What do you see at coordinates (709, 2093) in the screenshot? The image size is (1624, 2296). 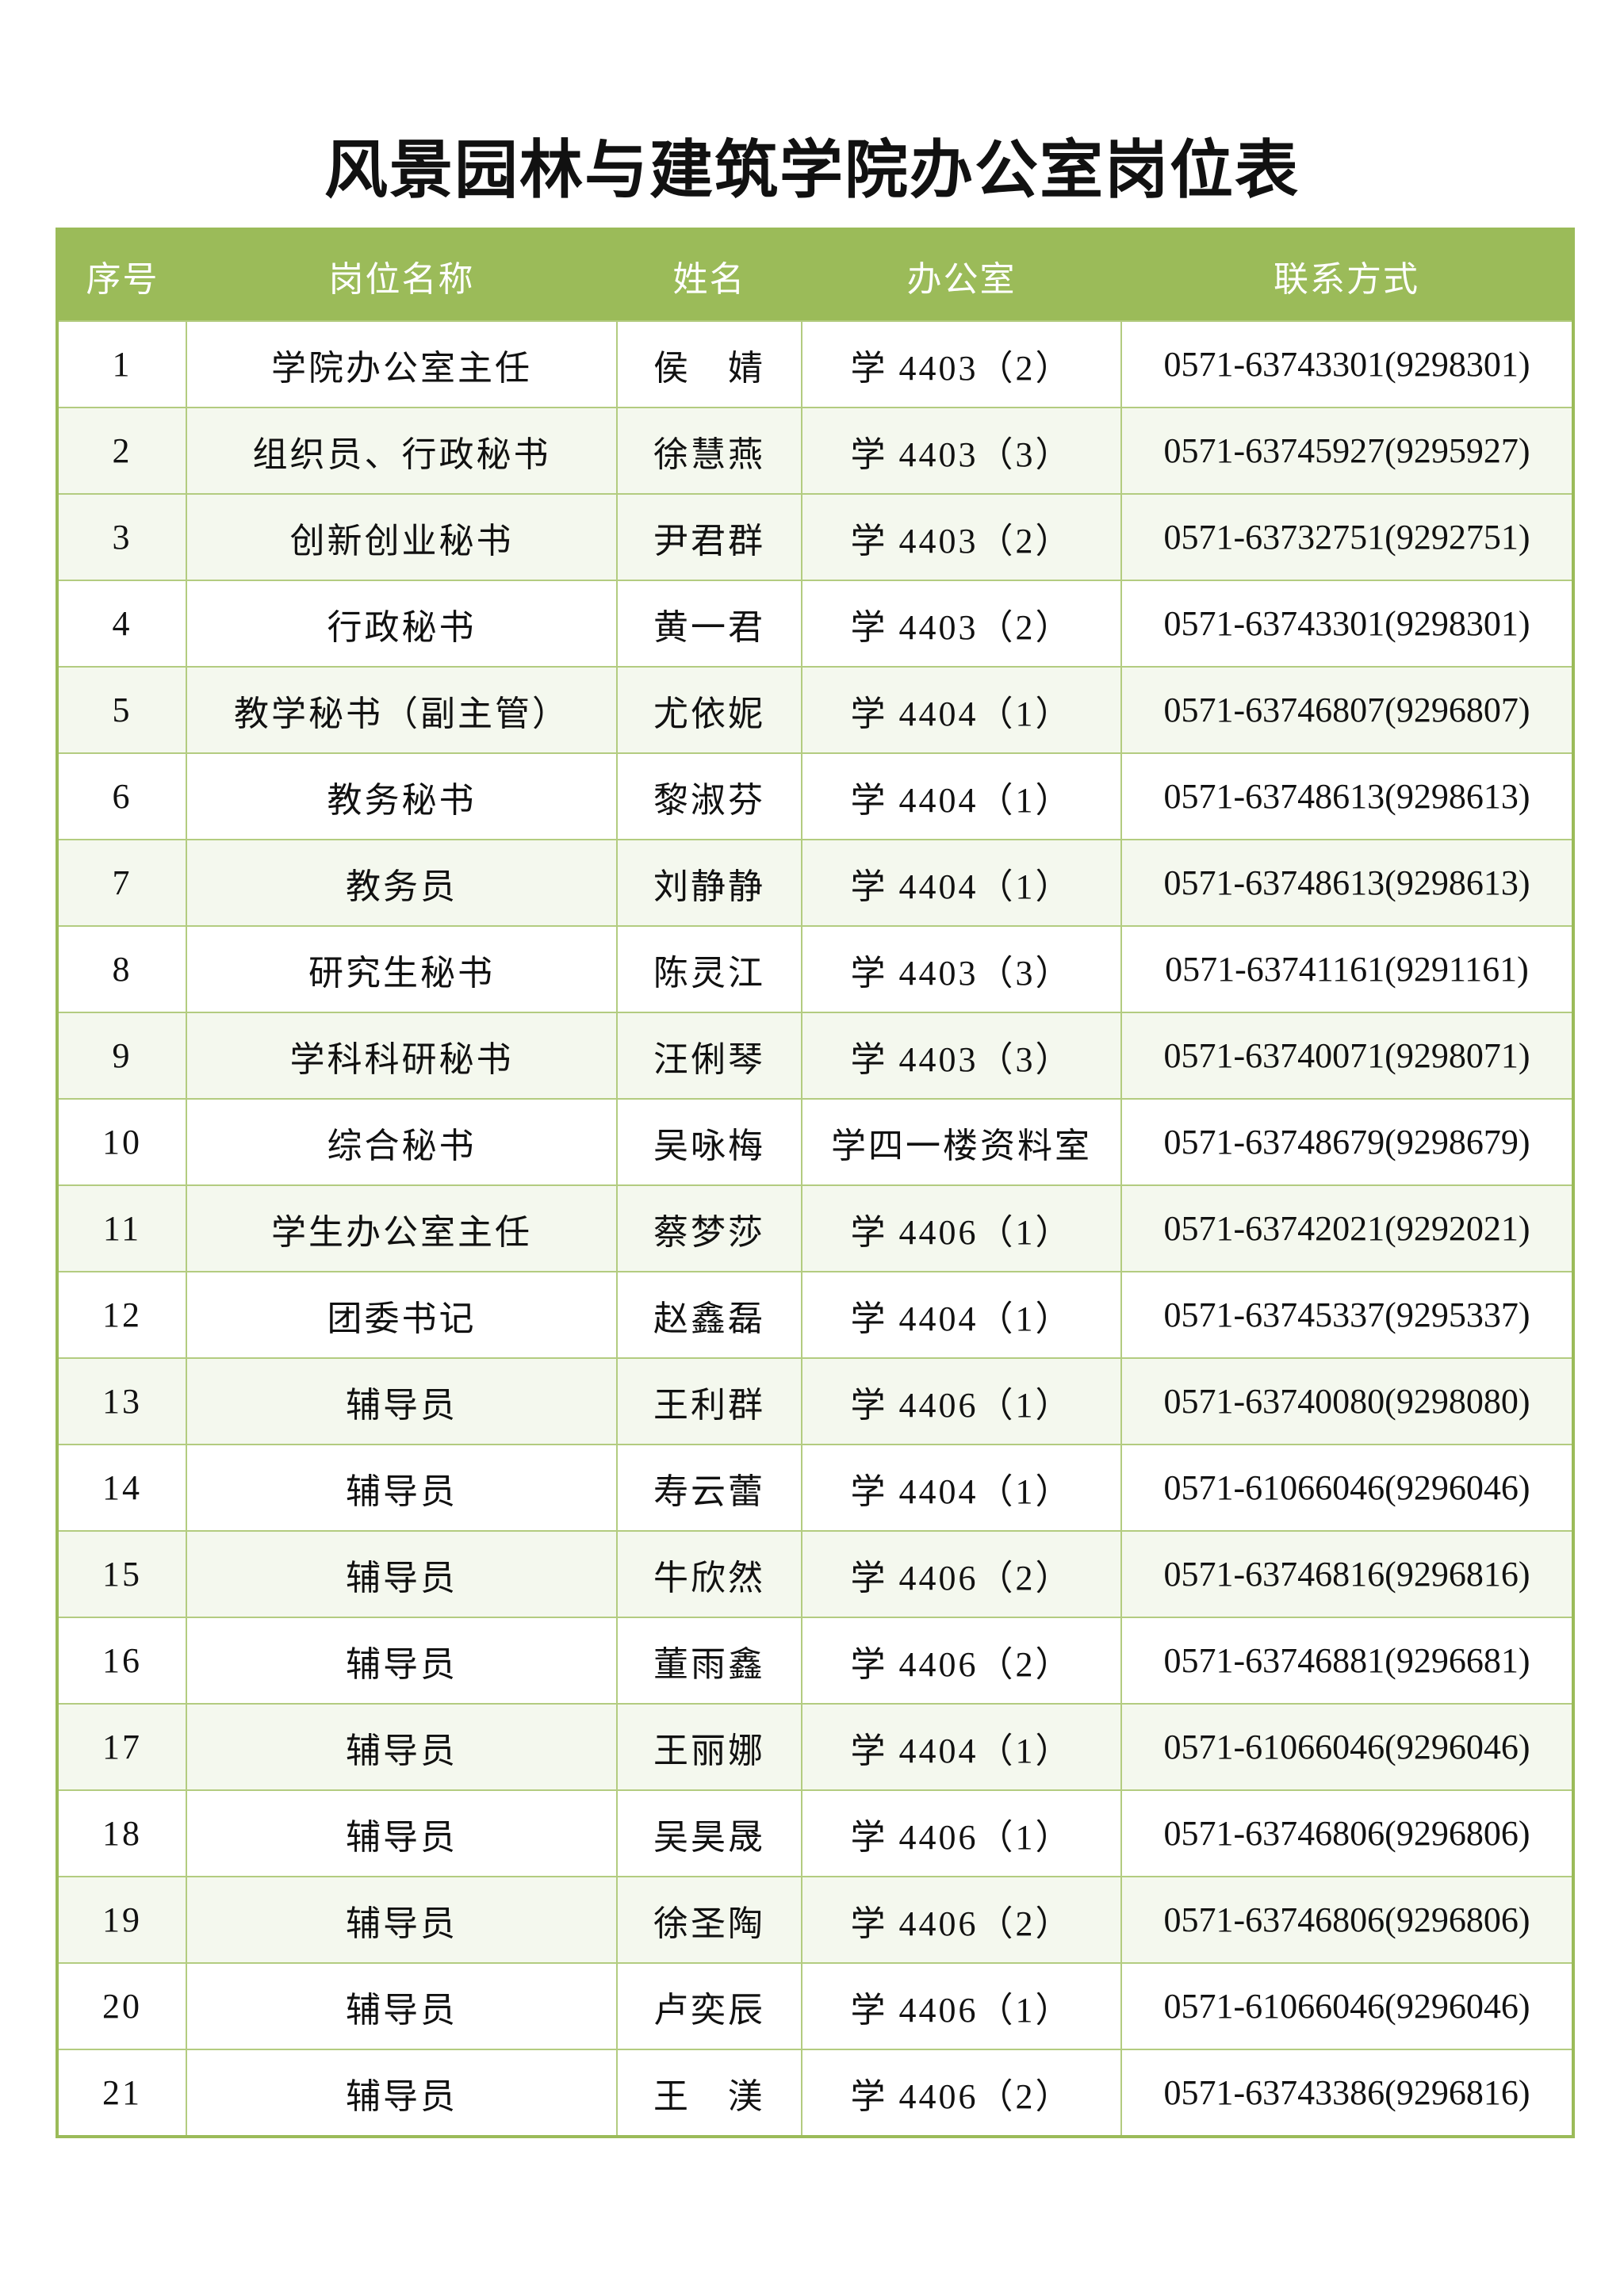 I see `cell-name: 王 渼` at bounding box center [709, 2093].